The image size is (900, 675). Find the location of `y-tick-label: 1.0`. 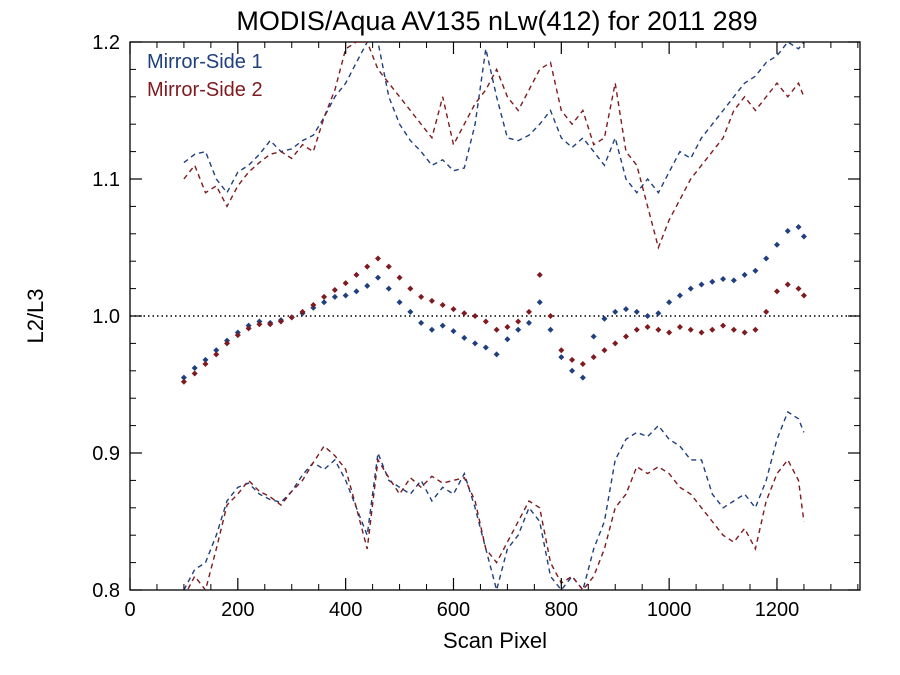

y-tick-label: 1.0 is located at coordinates (106, 317).